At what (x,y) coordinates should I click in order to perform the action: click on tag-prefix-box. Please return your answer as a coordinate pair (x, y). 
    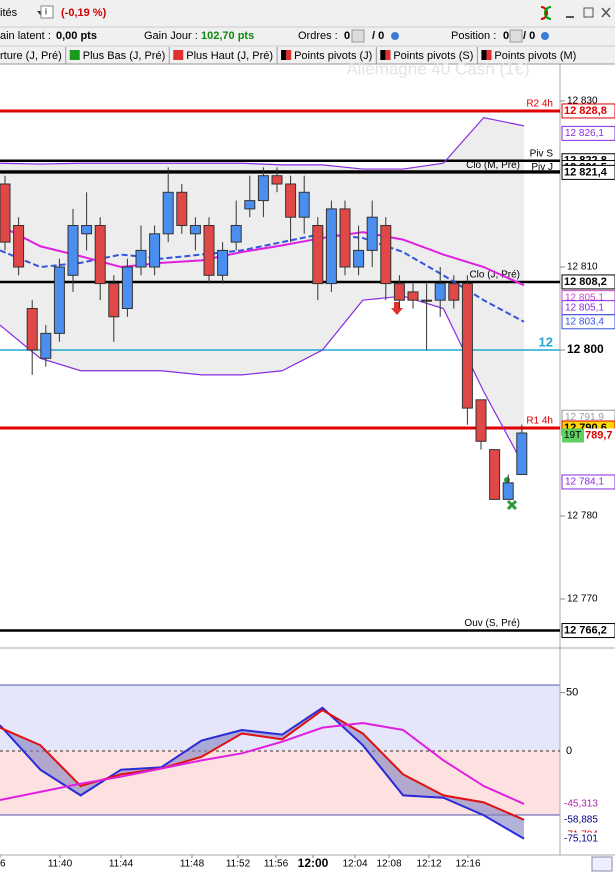
    Looking at the image, I should click on (573, 435).